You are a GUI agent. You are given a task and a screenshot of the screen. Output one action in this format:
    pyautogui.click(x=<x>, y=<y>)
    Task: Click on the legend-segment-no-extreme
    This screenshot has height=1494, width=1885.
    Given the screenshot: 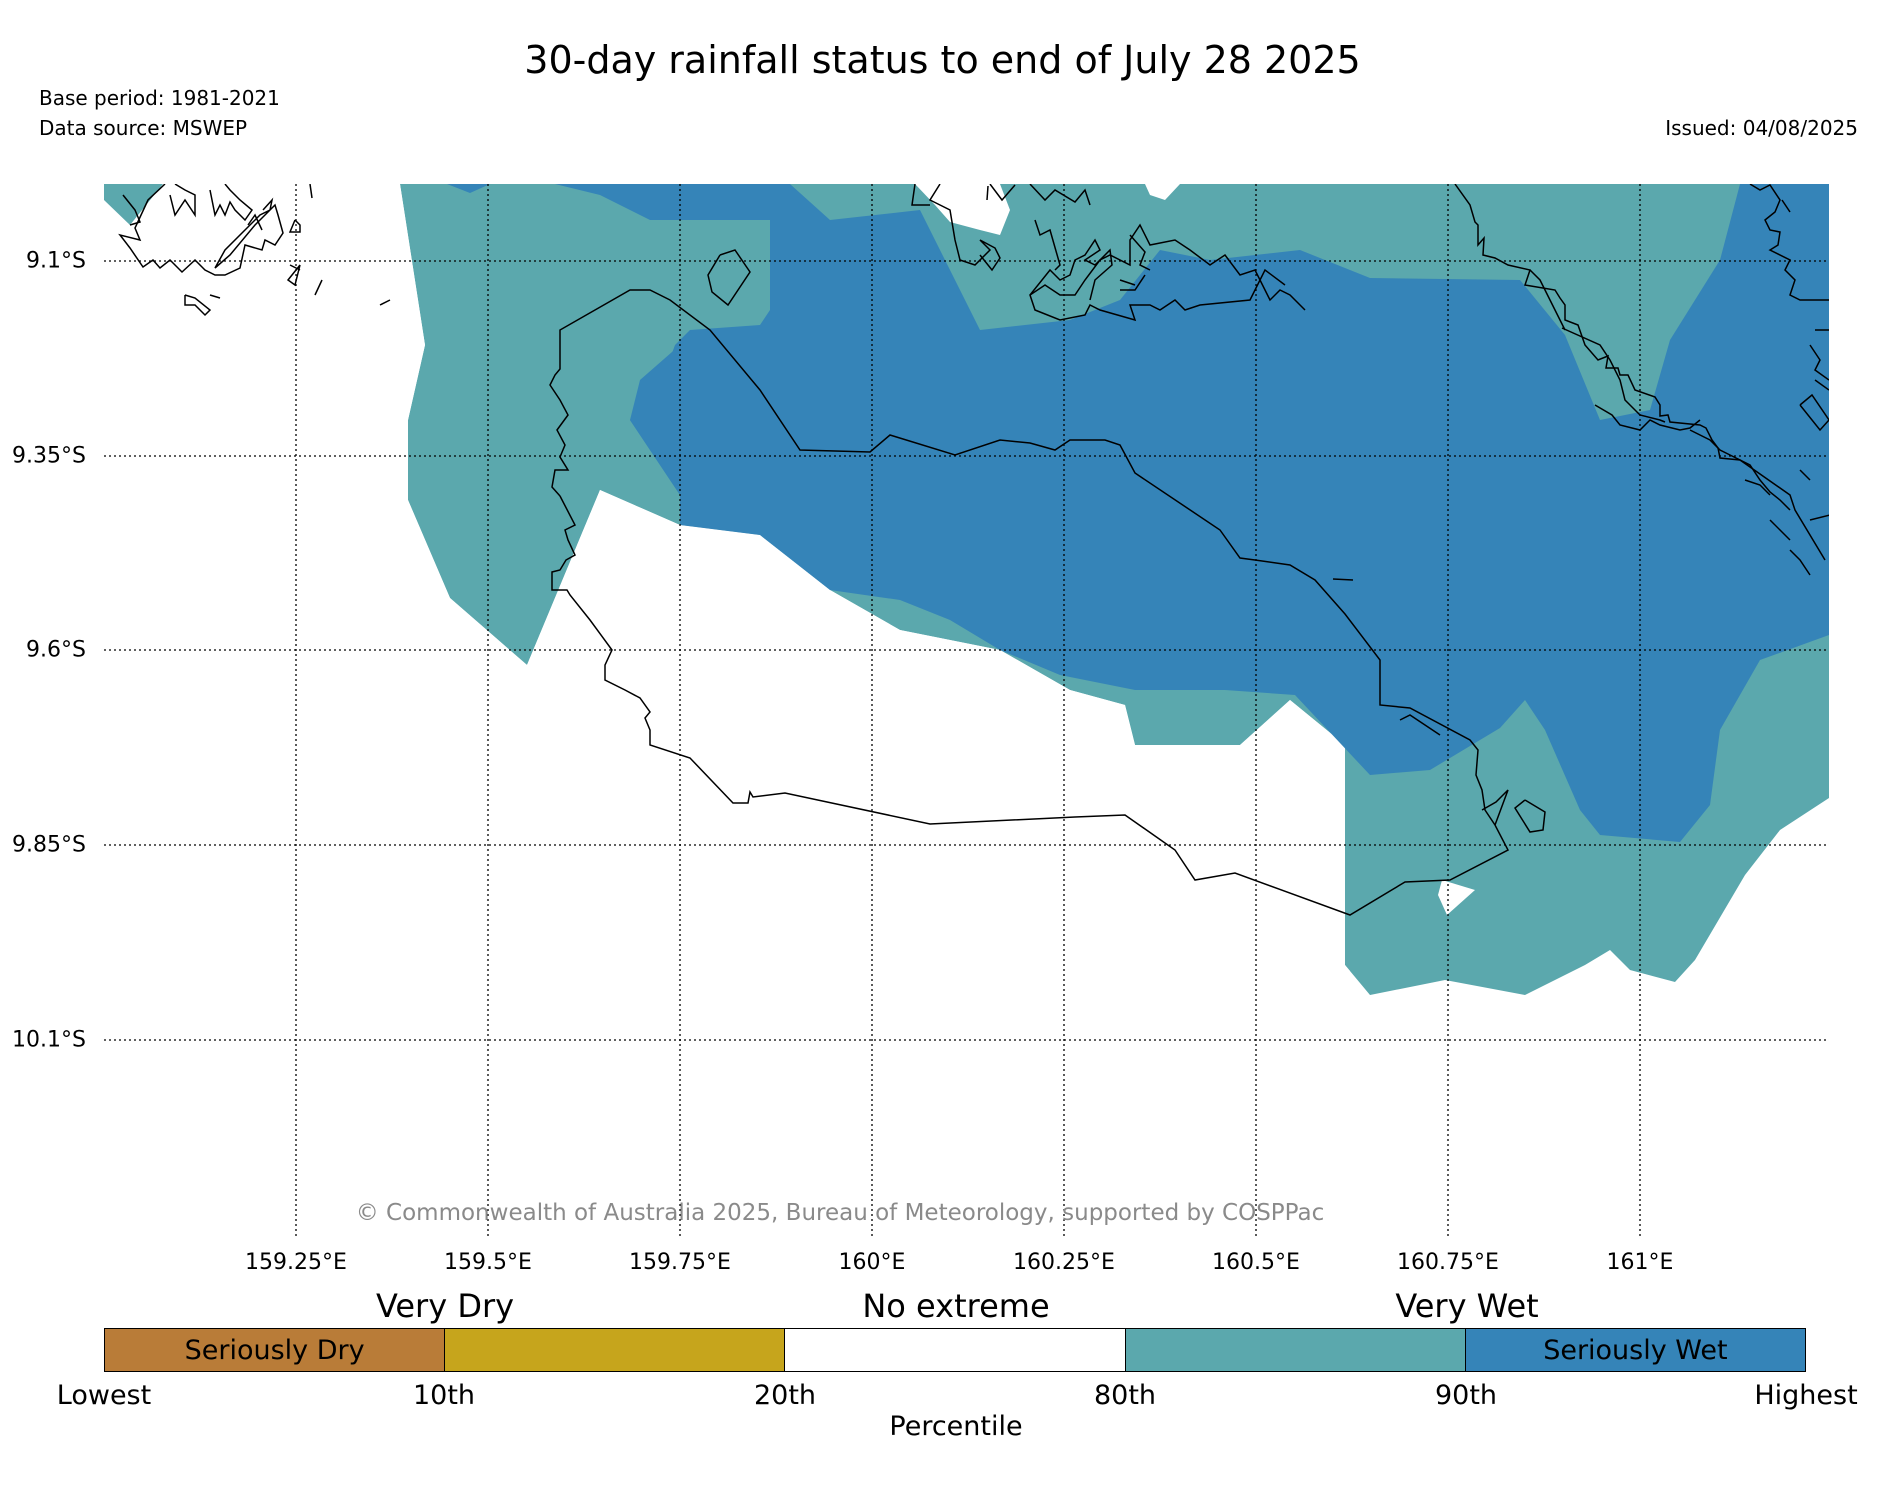 What is the action you would take?
    pyautogui.click(x=955, y=1350)
    